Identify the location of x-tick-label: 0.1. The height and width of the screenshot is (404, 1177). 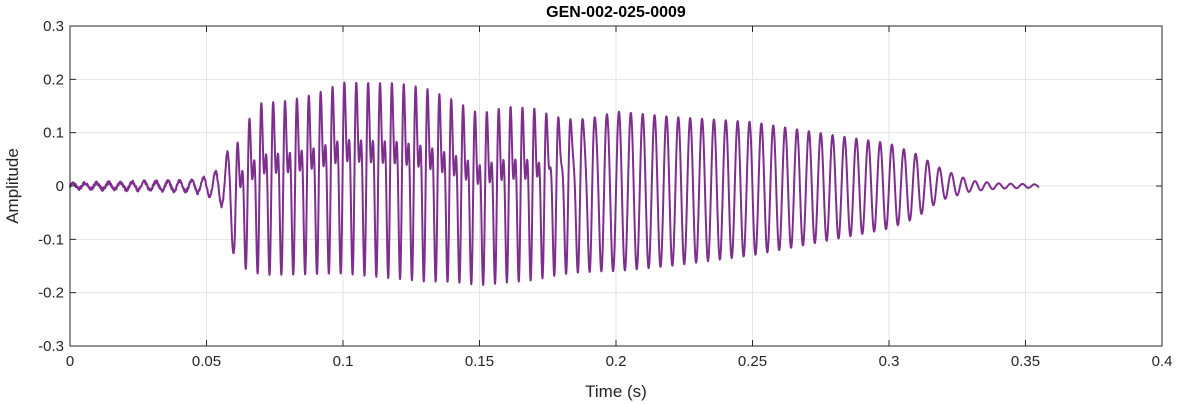
(343, 361).